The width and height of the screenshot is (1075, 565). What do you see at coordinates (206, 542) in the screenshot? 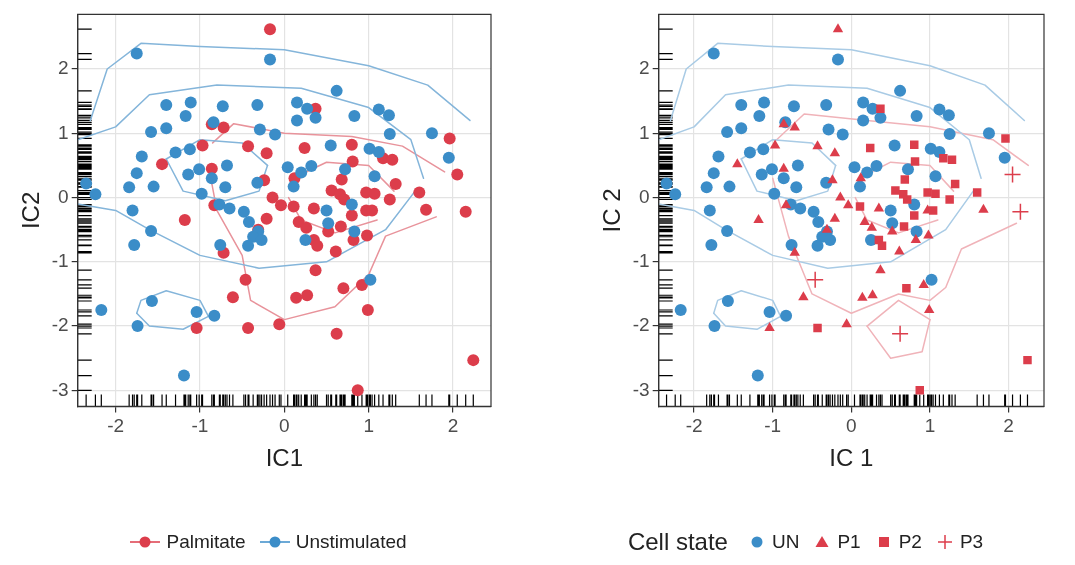
I see `legend-label: Palmitate` at bounding box center [206, 542].